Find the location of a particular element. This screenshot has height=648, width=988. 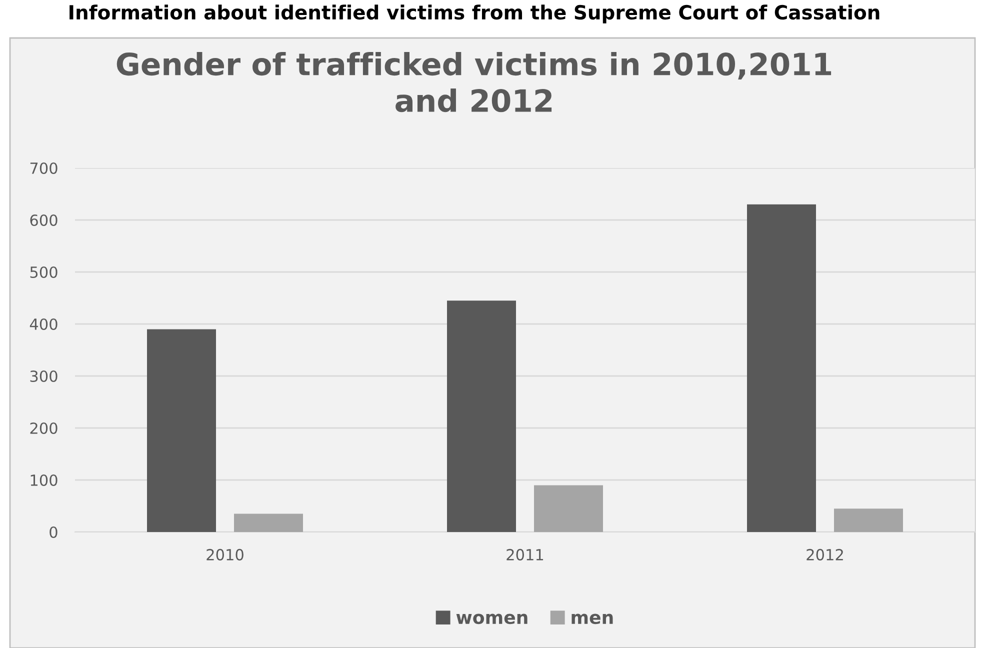

text: Information about identified victims from the Supreme Court of Cassation is located at coordinates (475, 14).